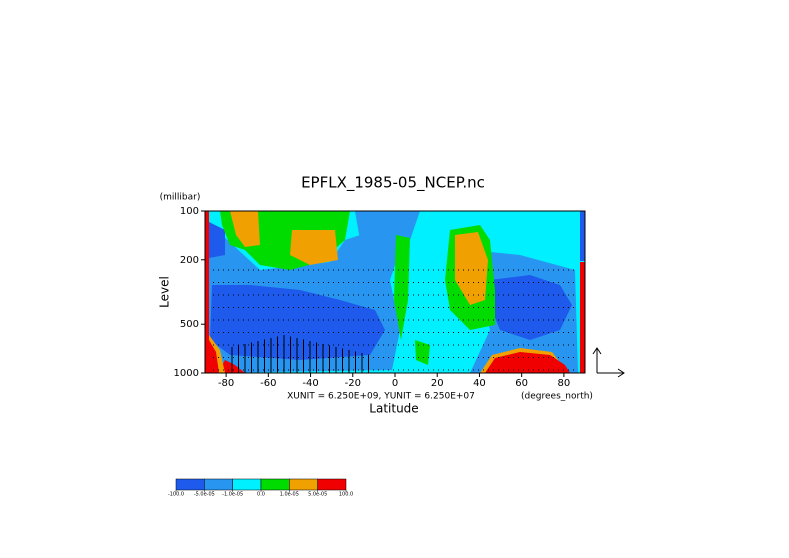  I want to click on x-tick-label: -60, so click(268, 383).